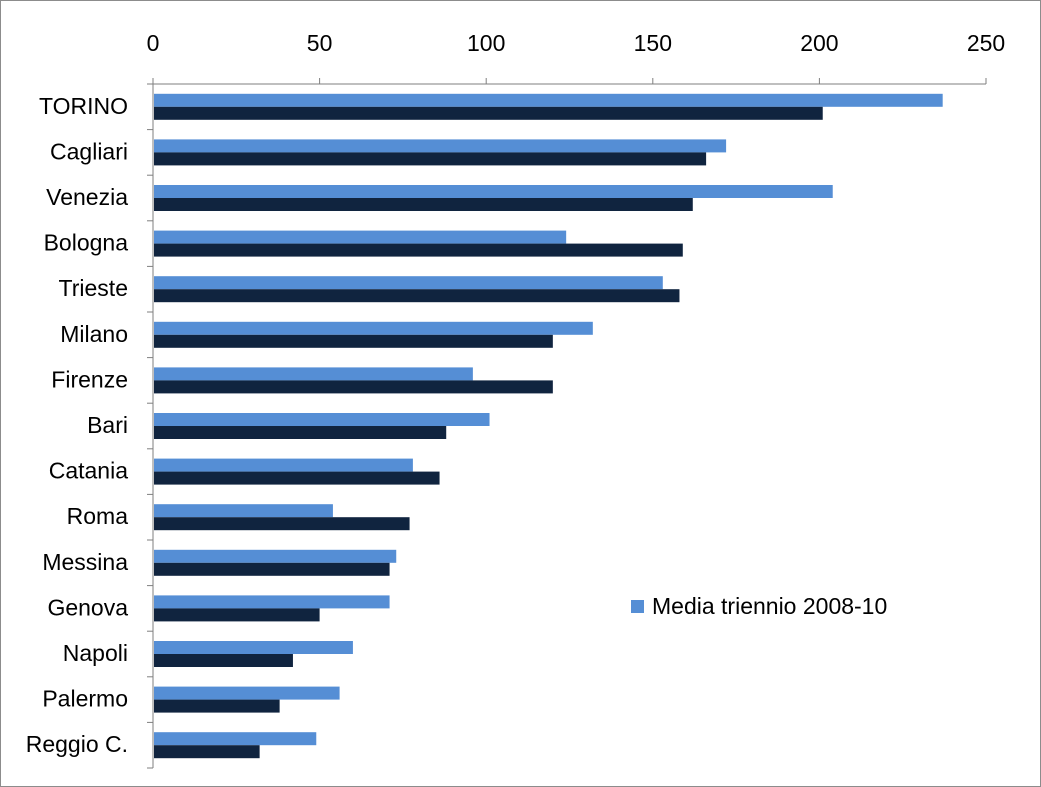  I want to click on category-label: Genova, so click(87, 607).